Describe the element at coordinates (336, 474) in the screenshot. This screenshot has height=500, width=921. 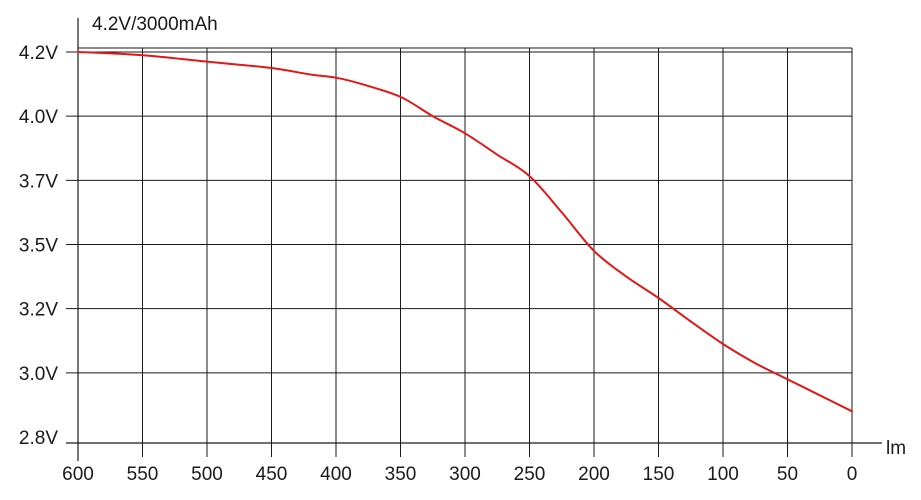
I see `x-tick-label: 400` at that location.